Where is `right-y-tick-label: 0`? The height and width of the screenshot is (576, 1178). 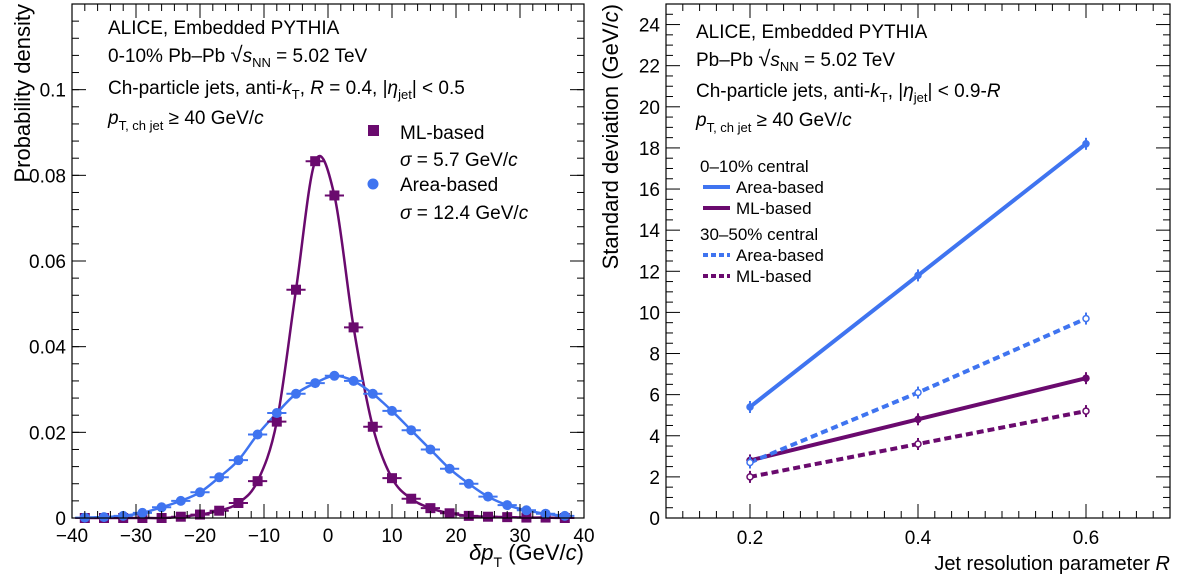 right-y-tick-label: 0 is located at coordinates (654, 519).